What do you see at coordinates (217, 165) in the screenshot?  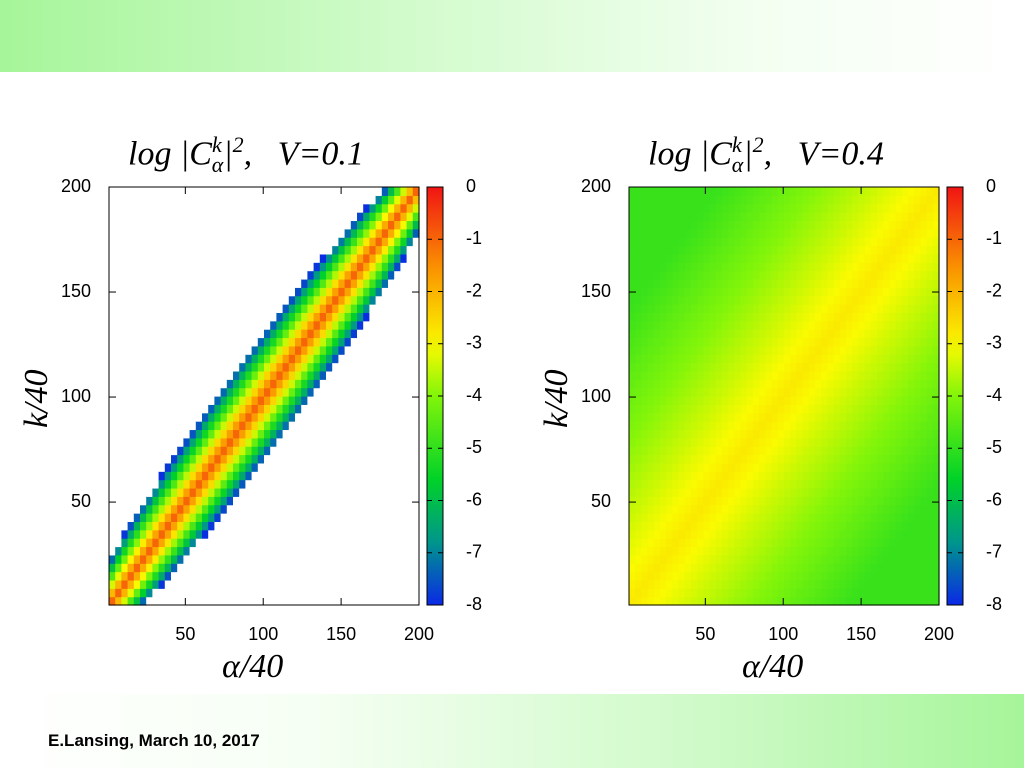 I see `title-sub: α` at bounding box center [217, 165].